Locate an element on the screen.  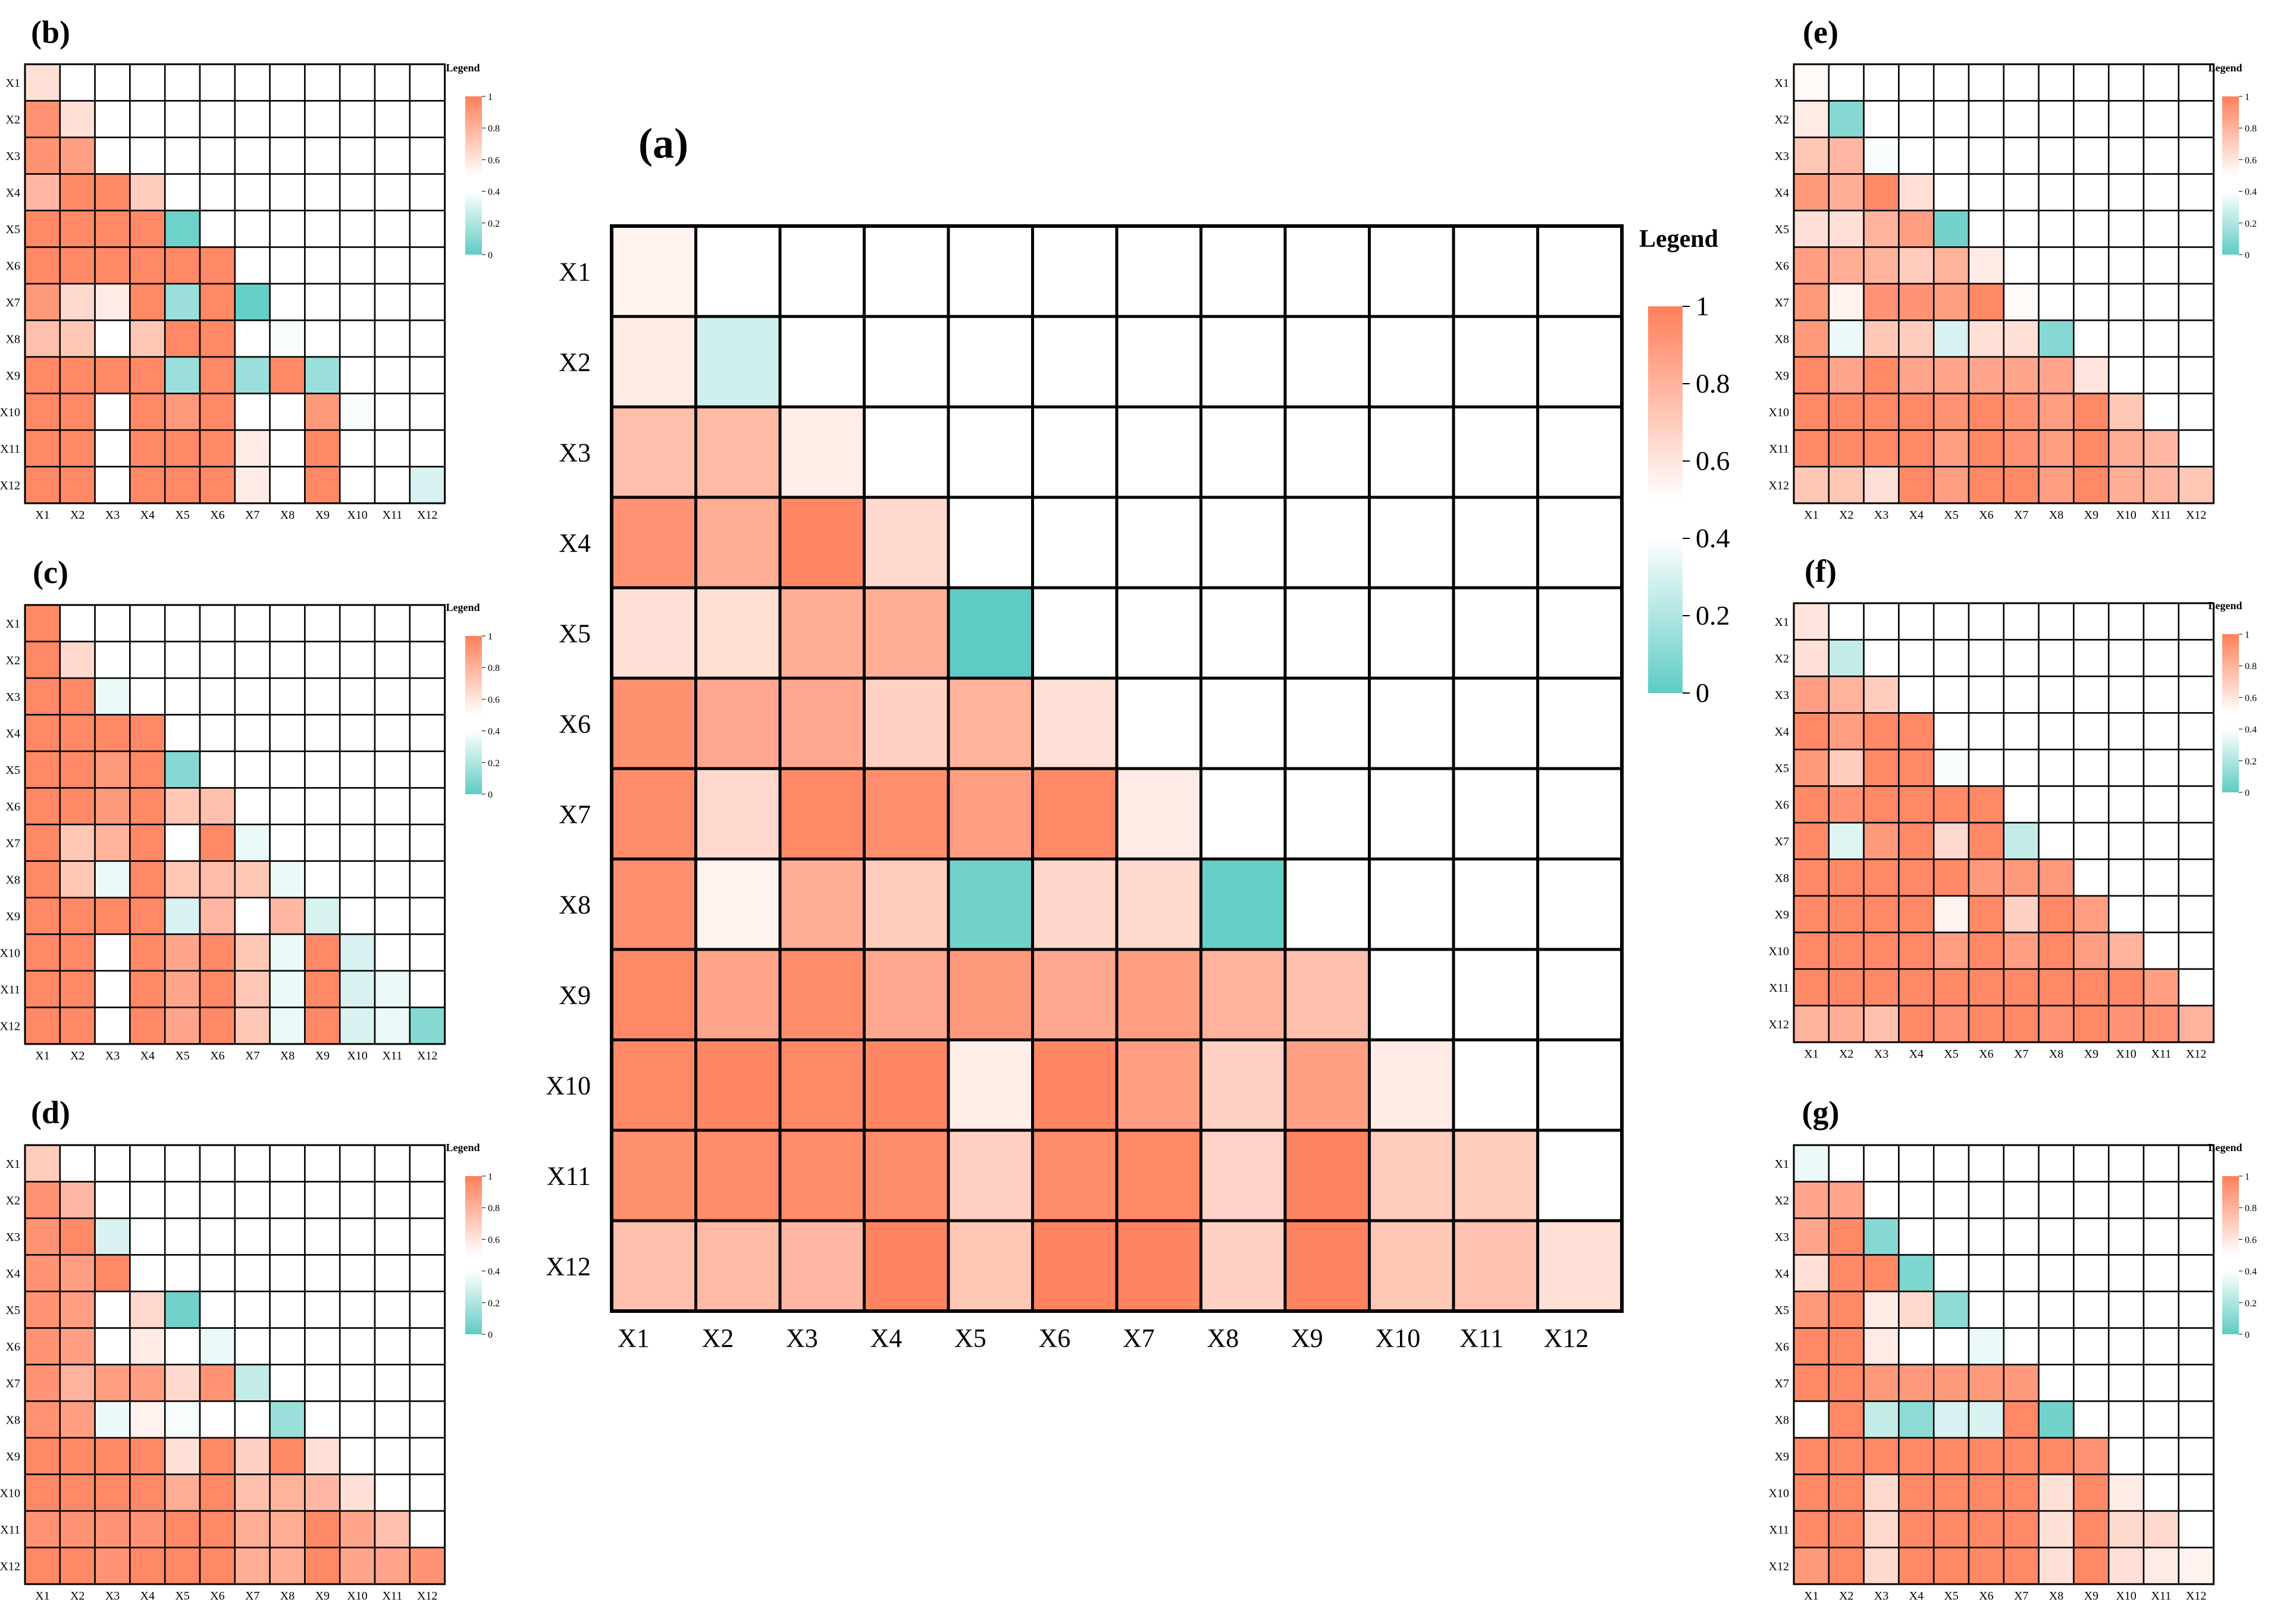
column-label-X7: X7 is located at coordinates (252, 1596).